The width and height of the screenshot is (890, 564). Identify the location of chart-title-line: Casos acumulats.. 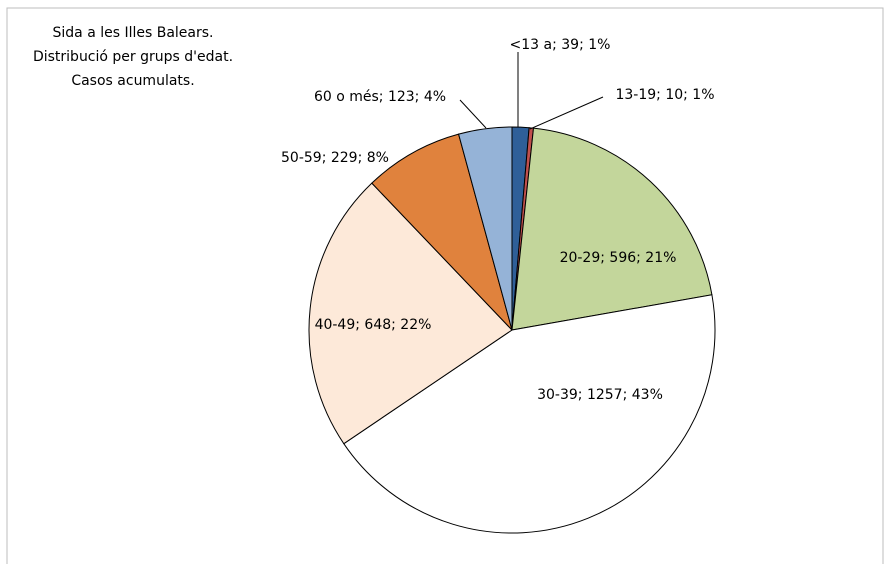
(132, 81).